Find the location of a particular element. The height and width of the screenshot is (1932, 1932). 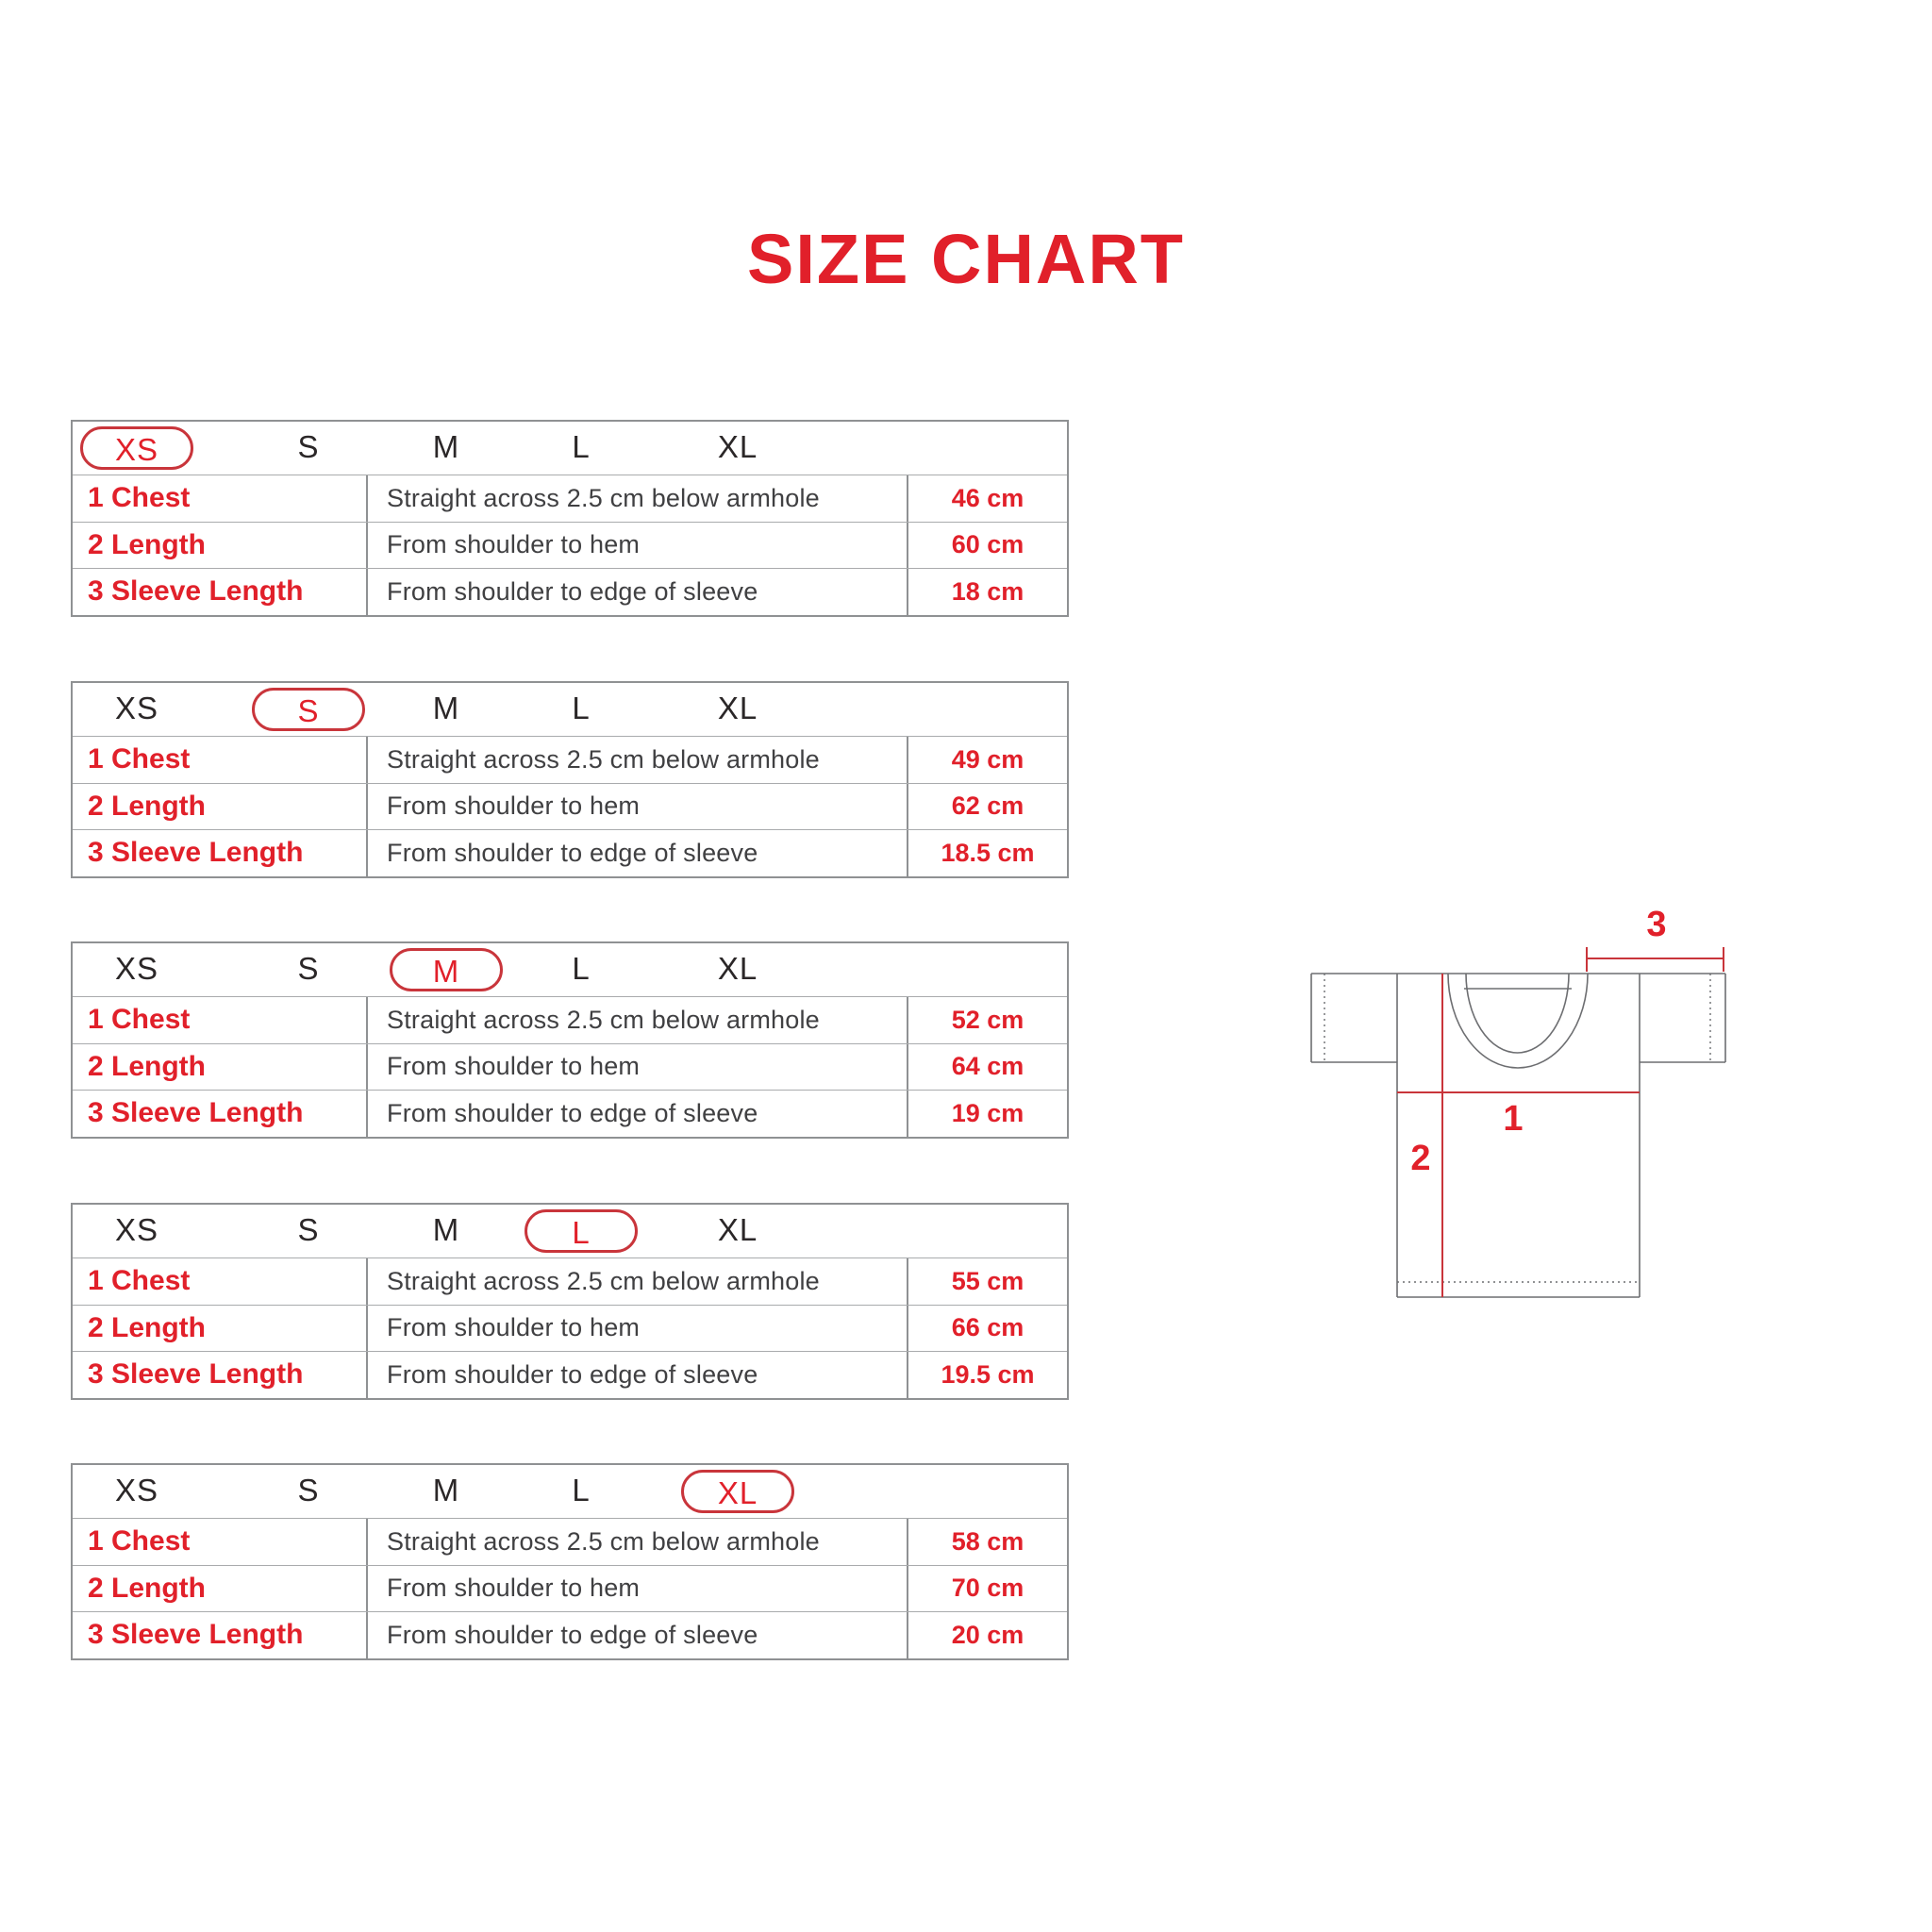

collar-inner-arc is located at coordinates (1518, 1013).